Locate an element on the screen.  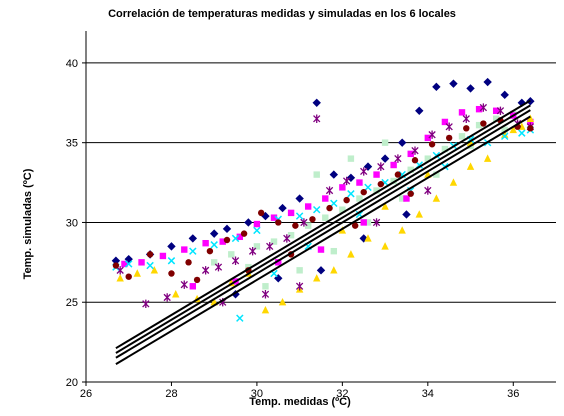
y-axis-label: Temp. simuladas (ºC) is located at coordinates (28, 224).